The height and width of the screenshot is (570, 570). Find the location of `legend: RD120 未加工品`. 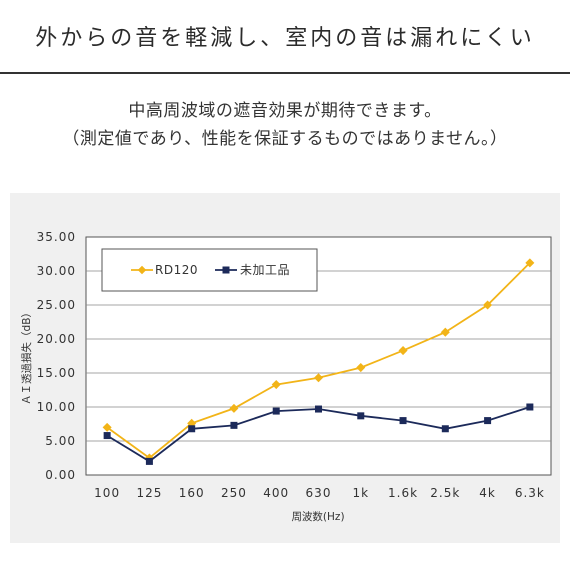

legend: RD120 未加工品 is located at coordinates (209, 270).